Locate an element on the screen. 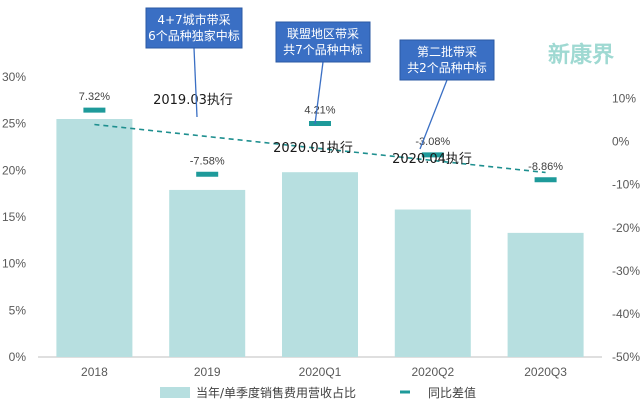  execution-note: 2019.03执行 is located at coordinates (193, 100).